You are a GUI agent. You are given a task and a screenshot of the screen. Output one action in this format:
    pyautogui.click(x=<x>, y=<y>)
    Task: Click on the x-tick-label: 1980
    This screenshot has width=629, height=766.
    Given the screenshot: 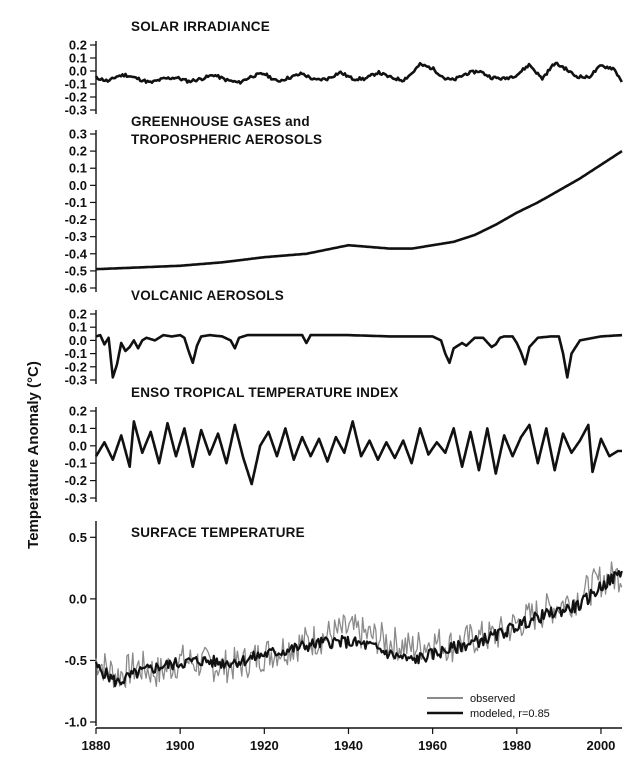 What is the action you would take?
    pyautogui.click(x=516, y=745)
    